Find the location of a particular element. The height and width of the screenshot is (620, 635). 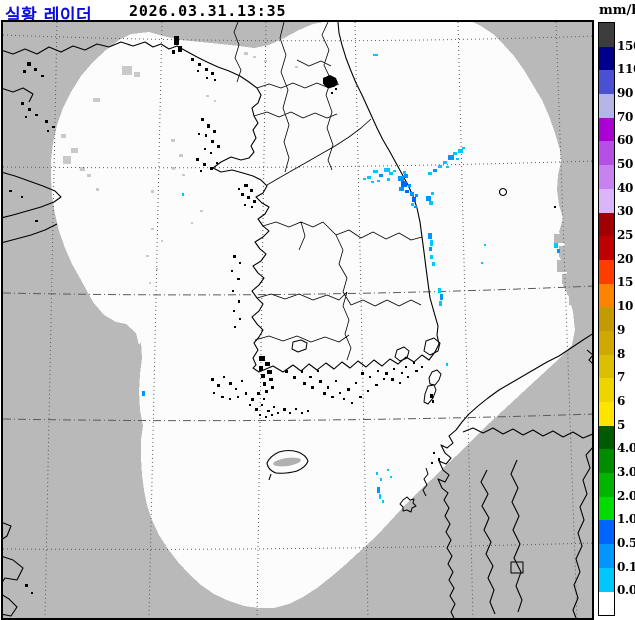

legend-label: 20 is located at coordinates (625, 258).